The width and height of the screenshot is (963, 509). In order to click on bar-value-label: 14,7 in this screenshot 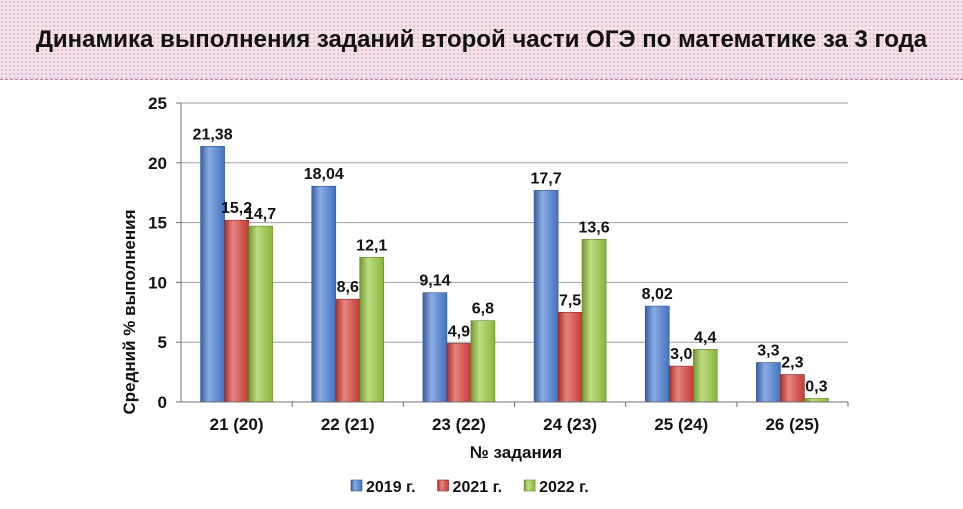, I will do `click(260, 214)`.